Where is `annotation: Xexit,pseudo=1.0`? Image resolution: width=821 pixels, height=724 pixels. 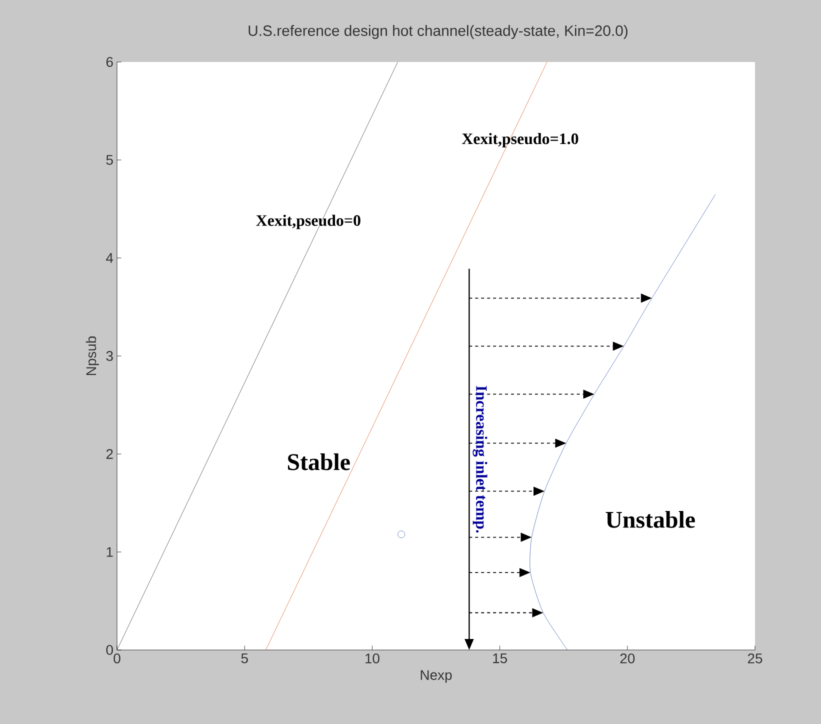
annotation: Xexit,pseudo=1.0 is located at coordinates (520, 140).